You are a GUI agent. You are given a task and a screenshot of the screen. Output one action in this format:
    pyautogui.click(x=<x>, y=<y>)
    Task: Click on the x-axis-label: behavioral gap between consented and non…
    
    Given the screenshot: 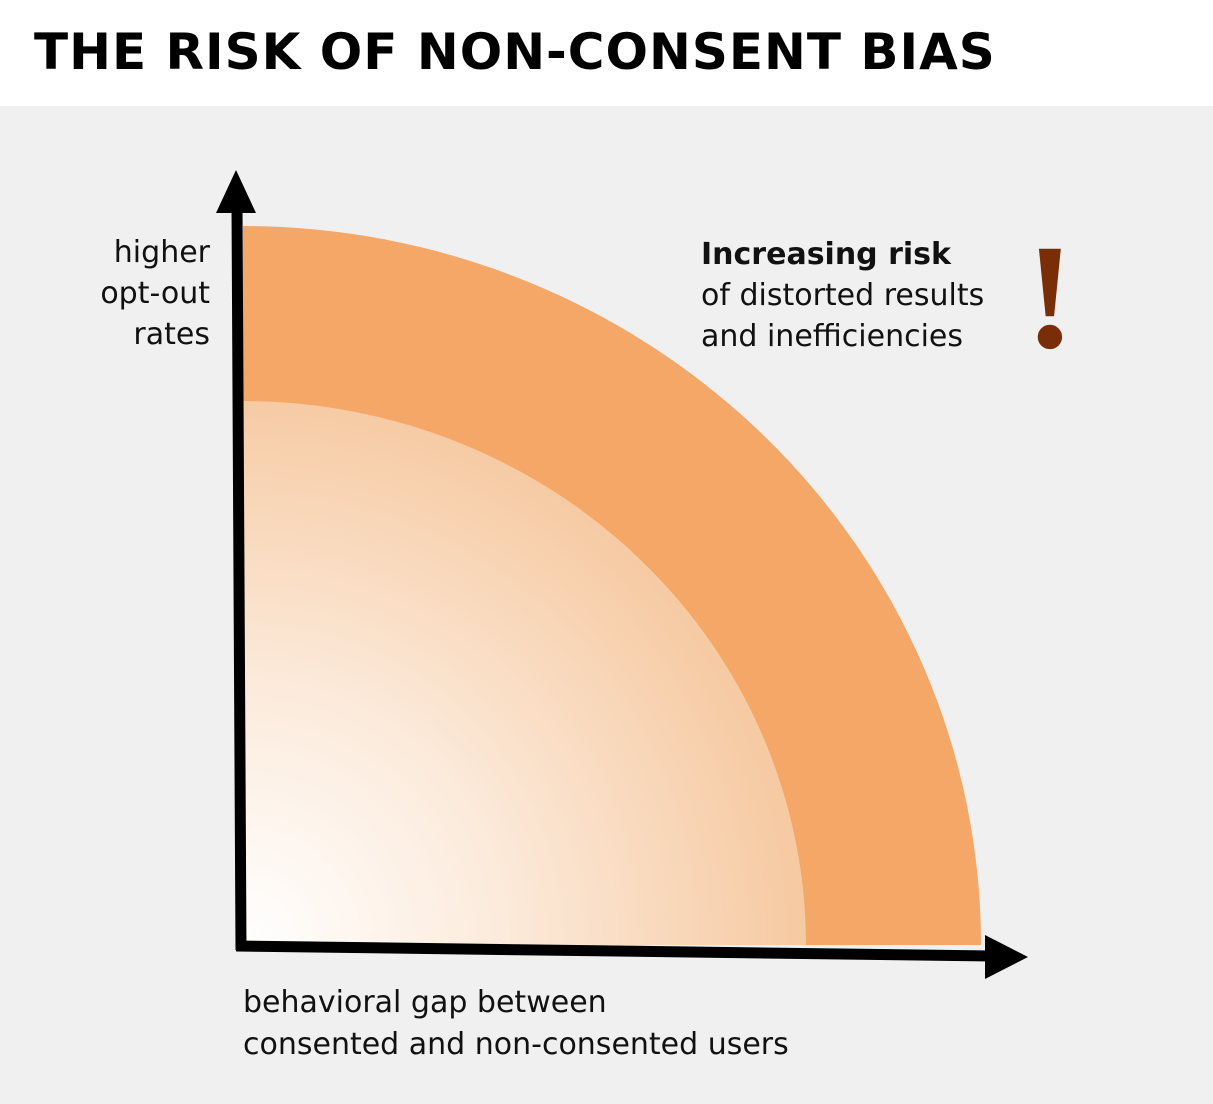 What is the action you would take?
    pyautogui.click(x=516, y=1024)
    